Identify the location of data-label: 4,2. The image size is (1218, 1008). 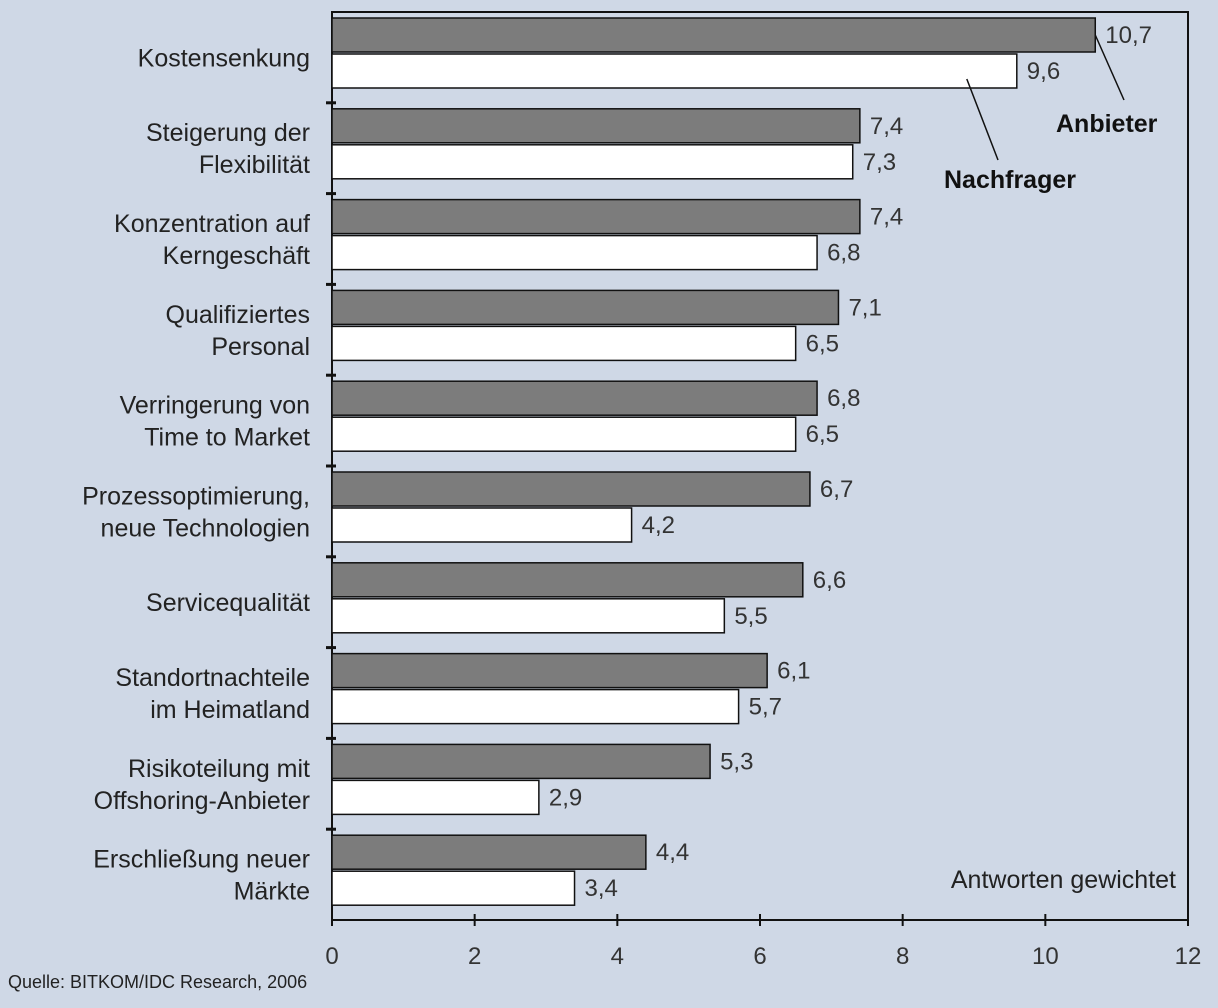
(658, 525).